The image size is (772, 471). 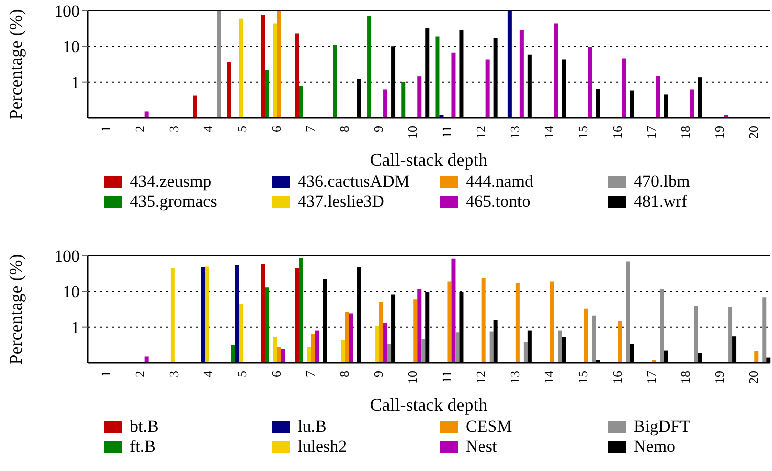 I want to click on legend-label: lulesh2, so click(x=323, y=447).